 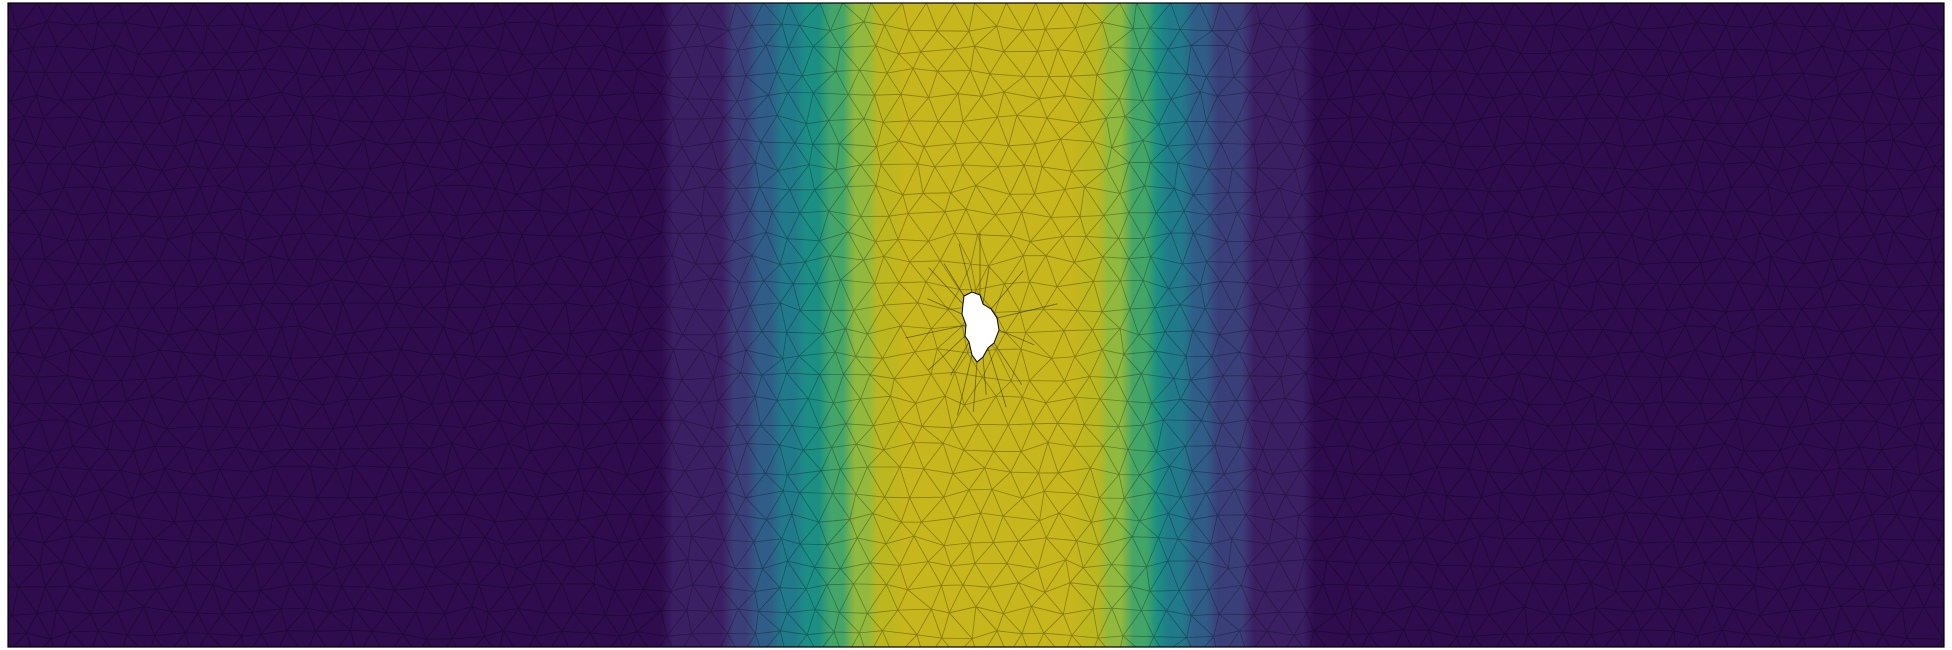 What do you see at coordinates (980, 327) in the screenshot?
I see `hole-cutout` at bounding box center [980, 327].